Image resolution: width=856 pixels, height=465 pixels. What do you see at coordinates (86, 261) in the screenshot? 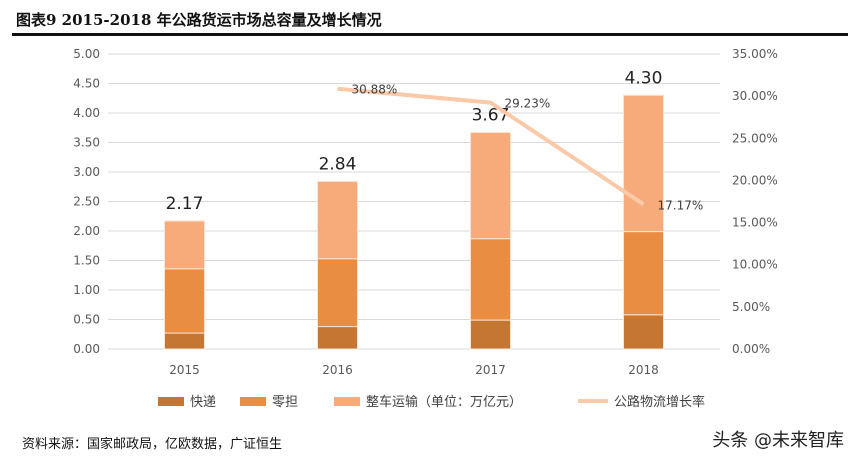
I see `y-tick-label: 1.50` at bounding box center [86, 261].